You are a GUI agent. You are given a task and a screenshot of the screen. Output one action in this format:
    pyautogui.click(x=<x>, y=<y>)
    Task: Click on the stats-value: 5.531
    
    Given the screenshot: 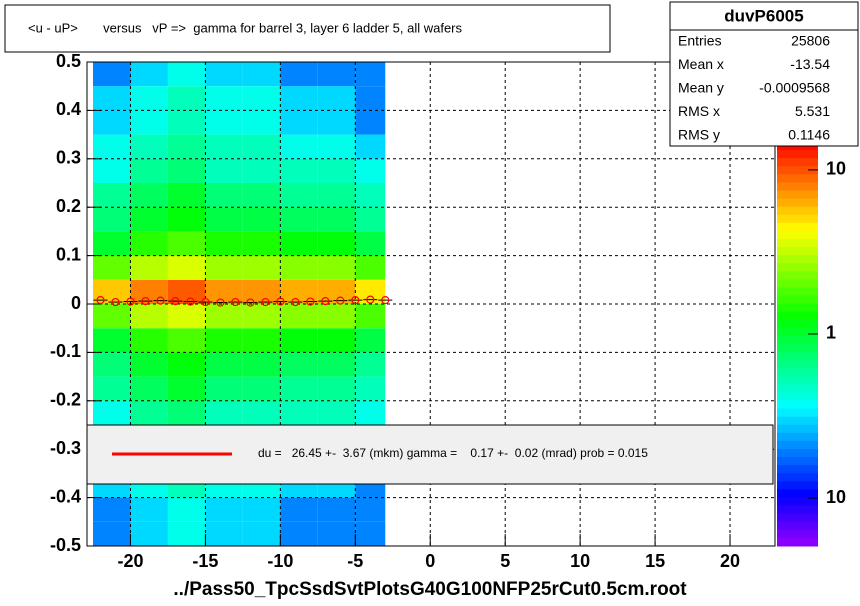 What is the action you would take?
    pyautogui.click(x=812, y=111)
    